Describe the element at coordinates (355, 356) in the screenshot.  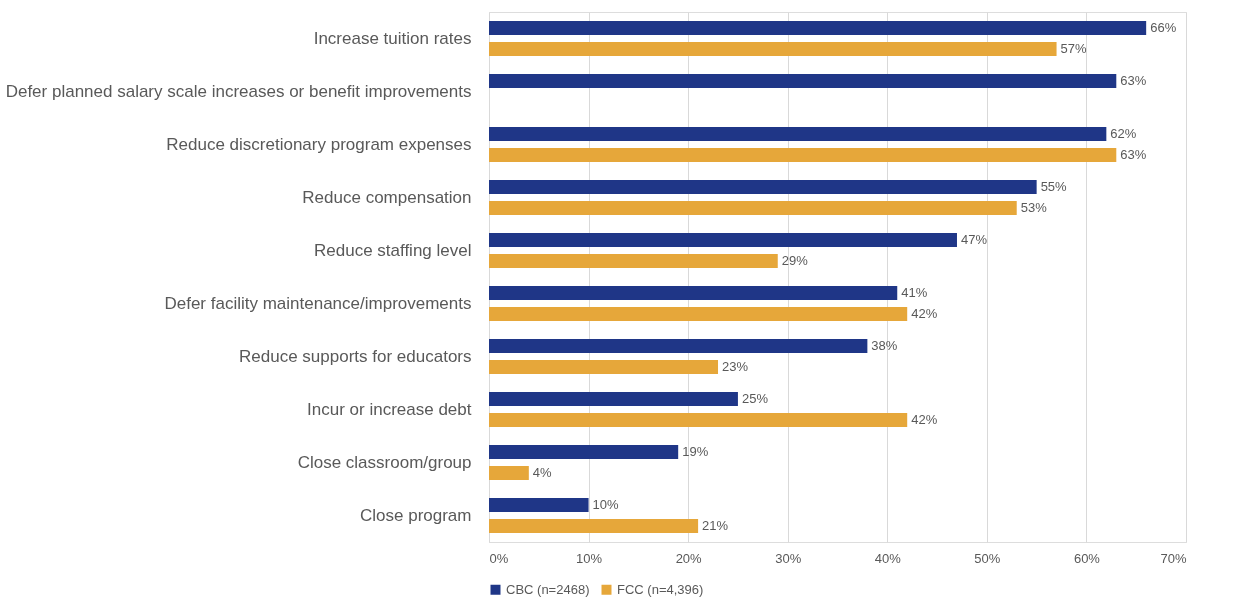
I see `y-tick-label: Reduce supports for educators` at that location.